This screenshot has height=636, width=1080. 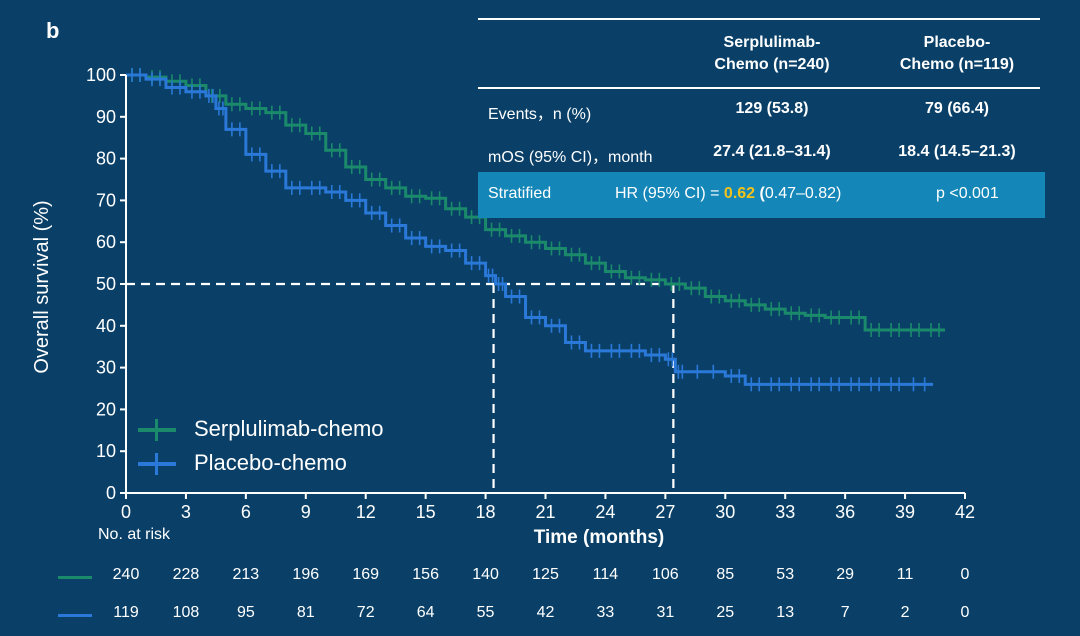 What do you see at coordinates (845, 574) in the screenshot?
I see `risk-serp-12: 29` at bounding box center [845, 574].